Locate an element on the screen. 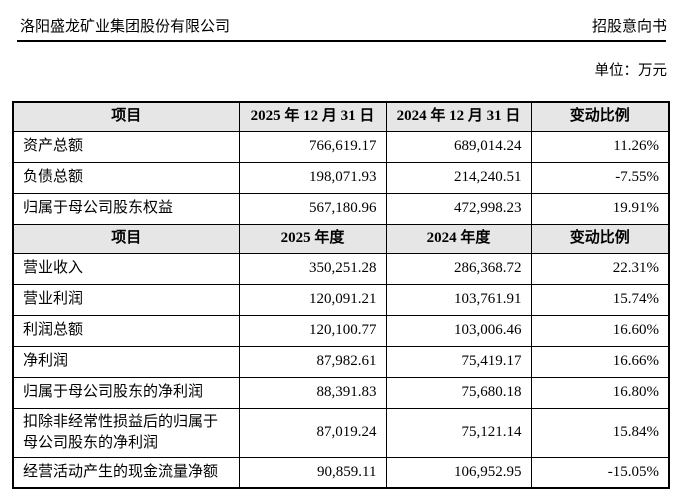  table-row-total-assets: 资产总额 766,619.17 689,014.24 11.26% is located at coordinates (341, 146).